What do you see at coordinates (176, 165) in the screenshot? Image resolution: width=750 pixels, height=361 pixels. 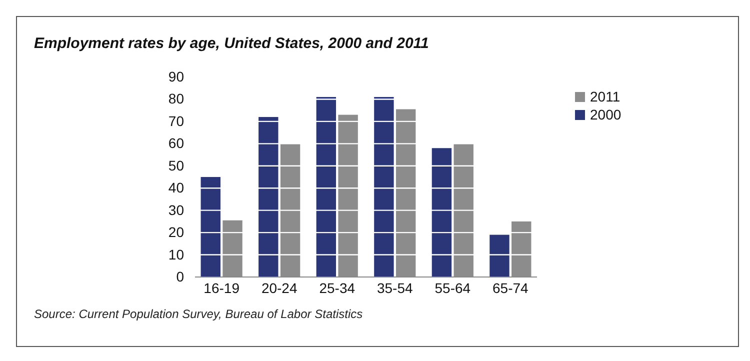 I see `y-tick-label: 50` at bounding box center [176, 165].